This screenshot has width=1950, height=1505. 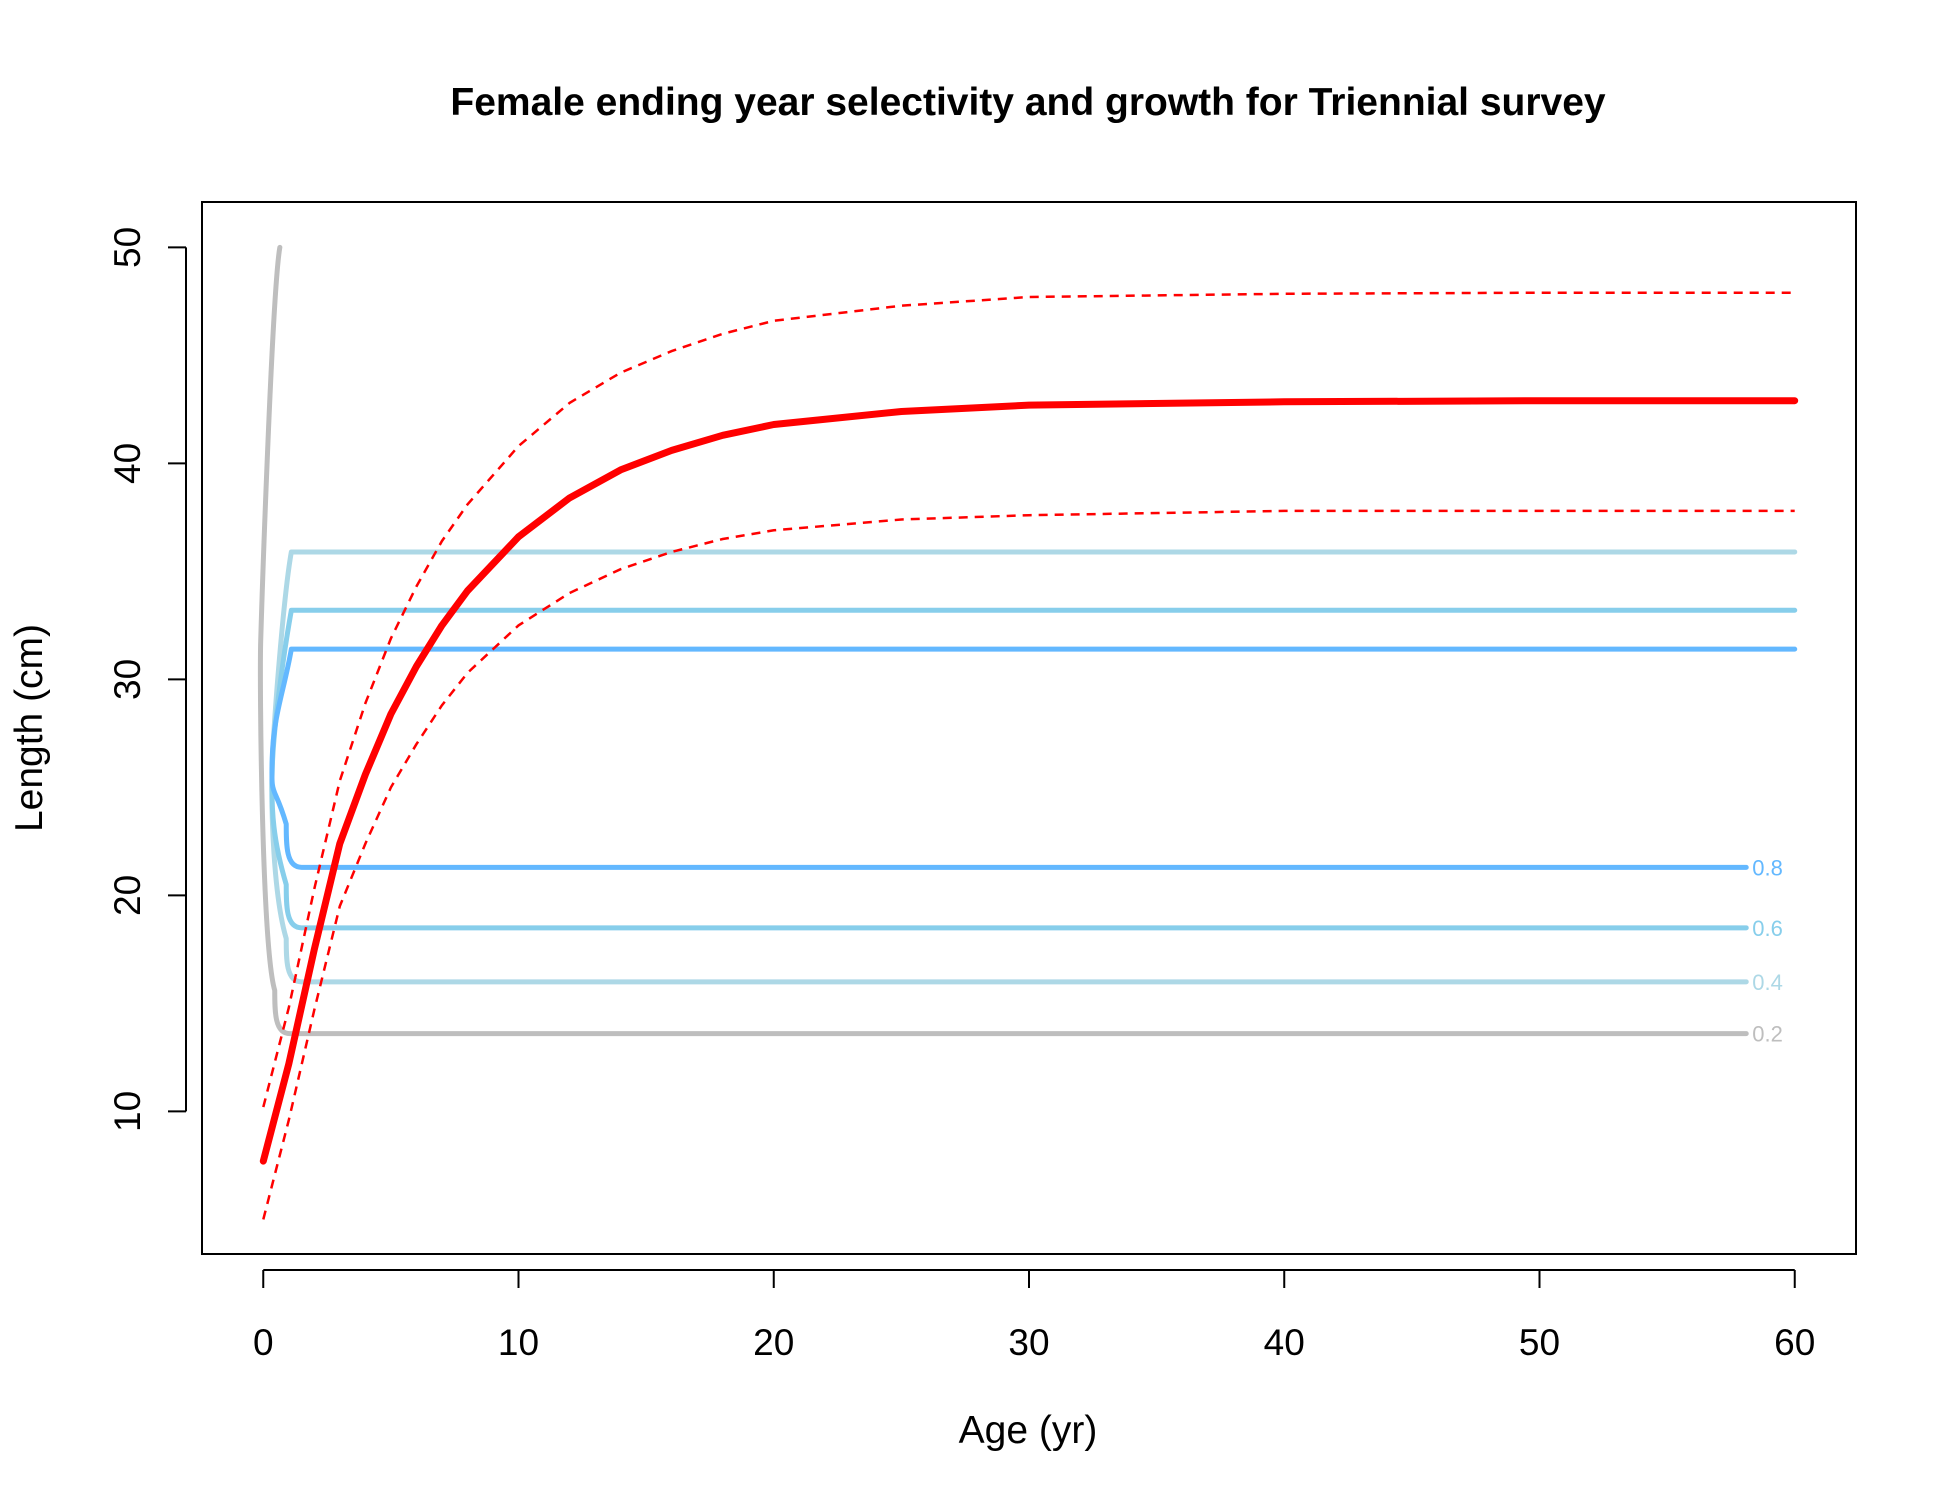 I want to click on contour-label-06: 0.6, so click(x=1767, y=928).